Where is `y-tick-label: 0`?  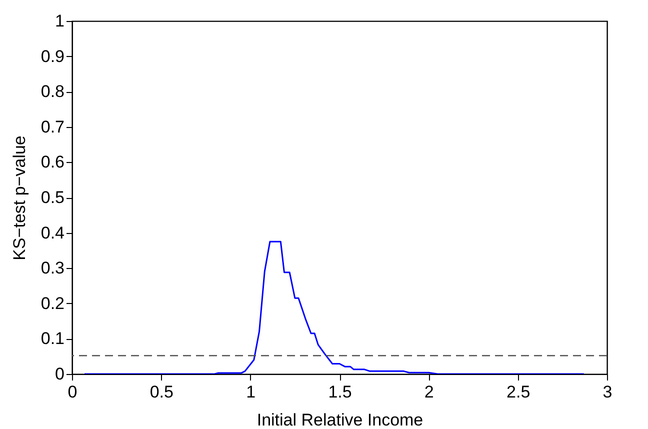 y-tick-label: 0 is located at coordinates (59, 374).